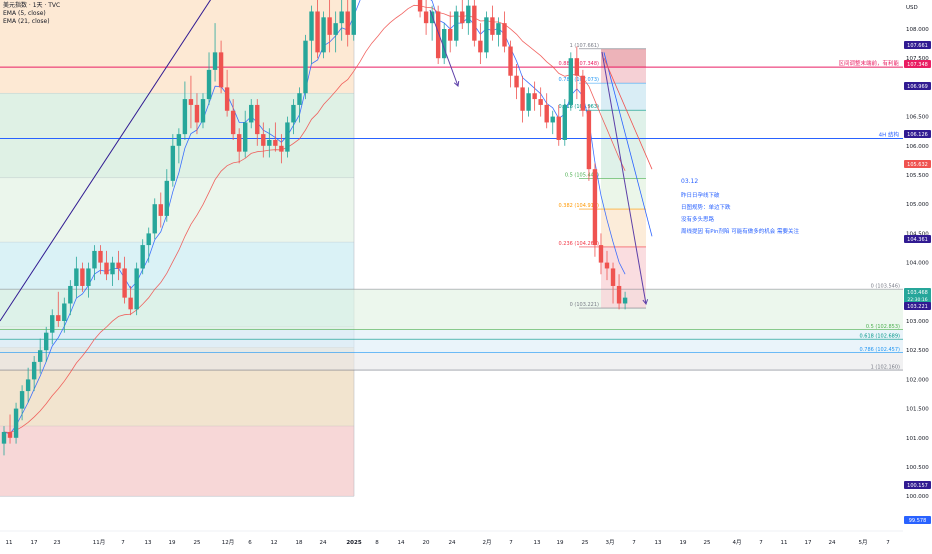 This screenshot has width=932, height=554. I want to click on x-tick: 4月, so click(737, 542).